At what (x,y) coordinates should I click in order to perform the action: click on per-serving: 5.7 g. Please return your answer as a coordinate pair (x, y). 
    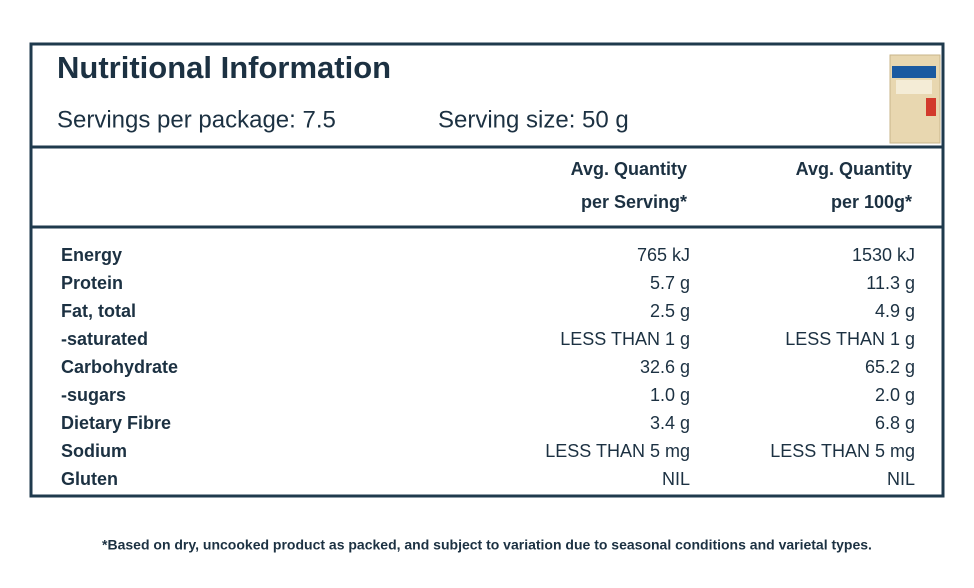
    Looking at the image, I should click on (670, 283).